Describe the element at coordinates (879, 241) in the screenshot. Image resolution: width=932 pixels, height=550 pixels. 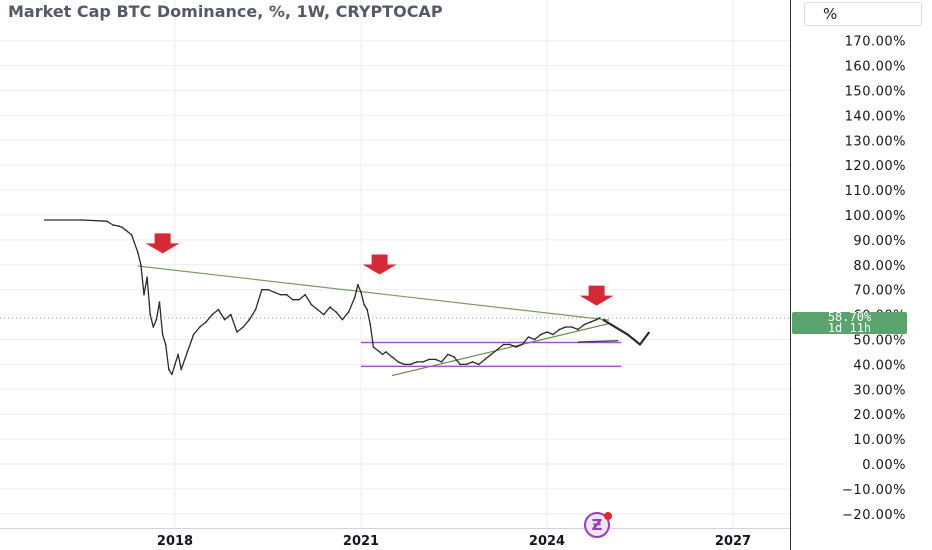
I see `y-tick-label: 90.00%` at that location.